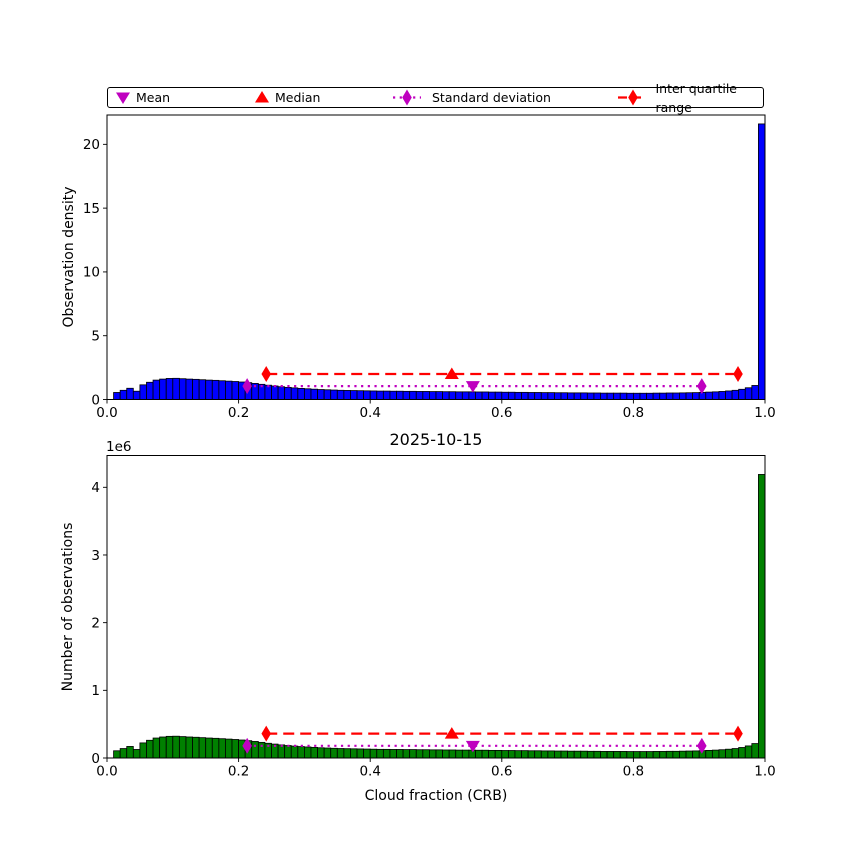 The width and height of the screenshot is (850, 850). I want to click on iqr-right-marker, so click(738, 733).